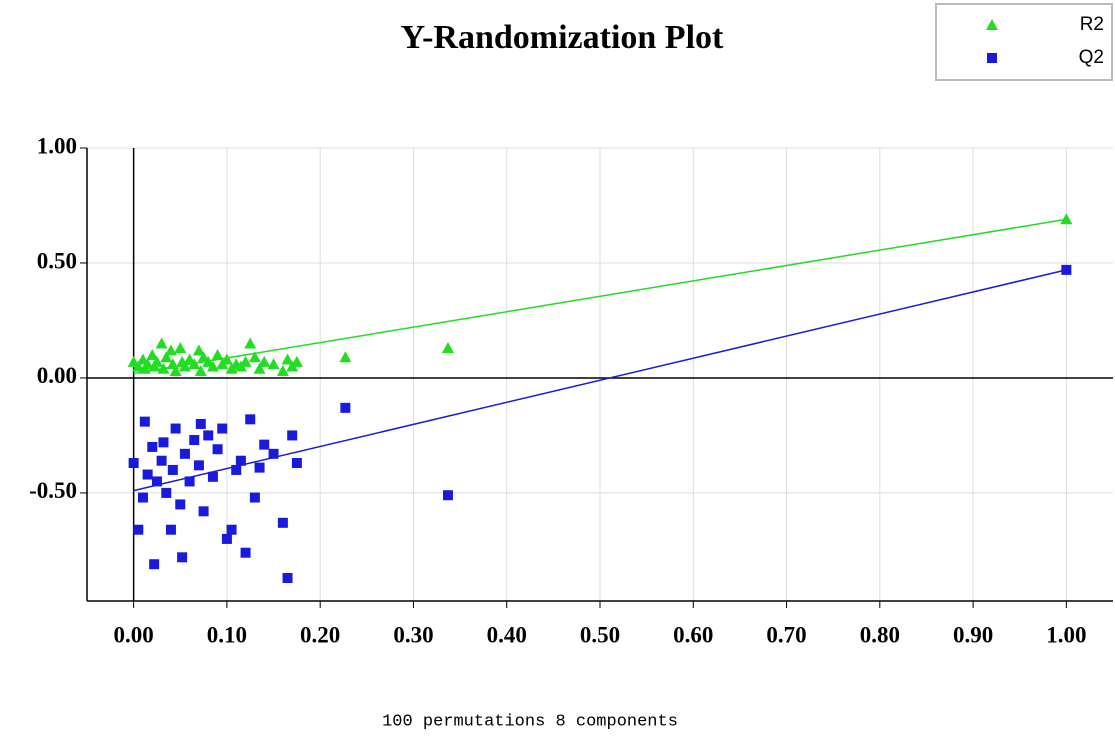 Image resolution: width=1115 pixels, height=736 pixels. What do you see at coordinates (1066, 634) in the screenshot?
I see `x-tick-label: 1.00` at bounding box center [1066, 634].